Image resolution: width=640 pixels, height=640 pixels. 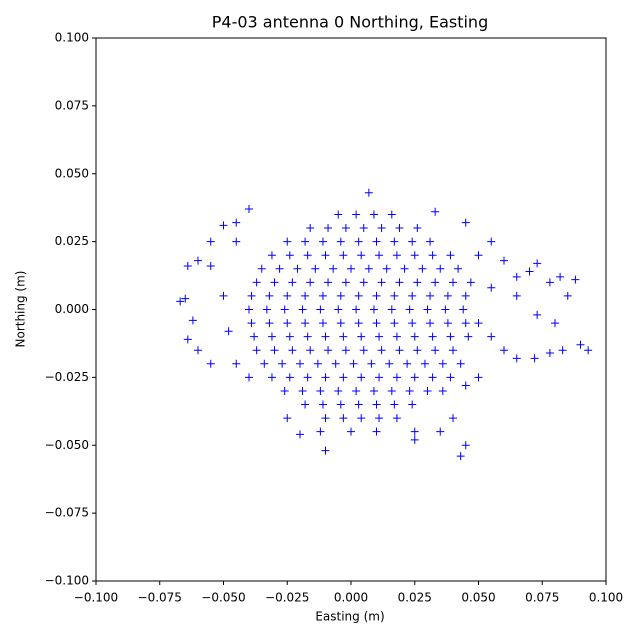 What do you see at coordinates (478, 598) in the screenshot?
I see `x-tick-label: 0.050` at bounding box center [478, 598].